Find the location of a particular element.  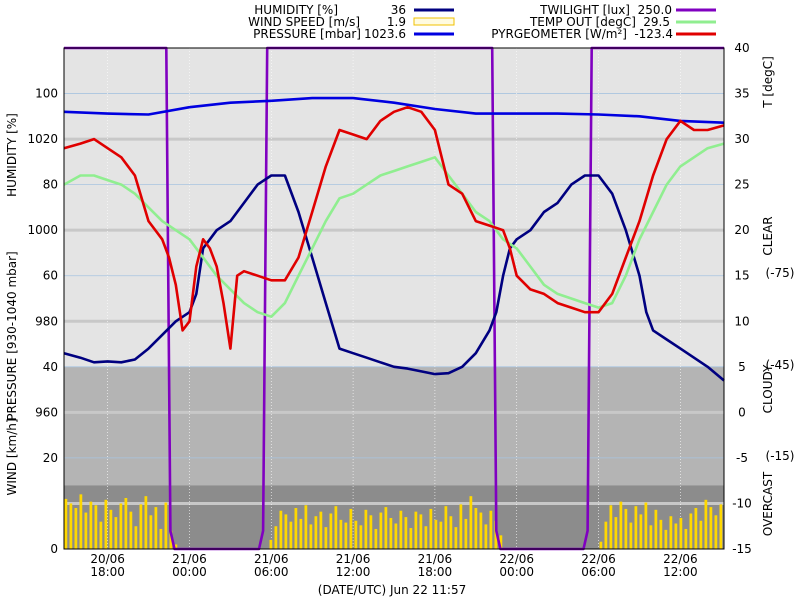

left-tick-label: 20 is located at coordinates (50, 458).